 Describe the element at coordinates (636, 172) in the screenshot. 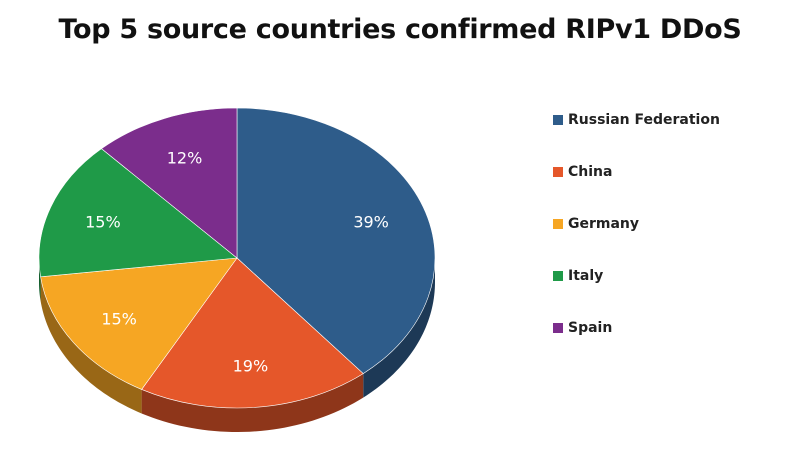

I see `legend-item-china: China` at that location.